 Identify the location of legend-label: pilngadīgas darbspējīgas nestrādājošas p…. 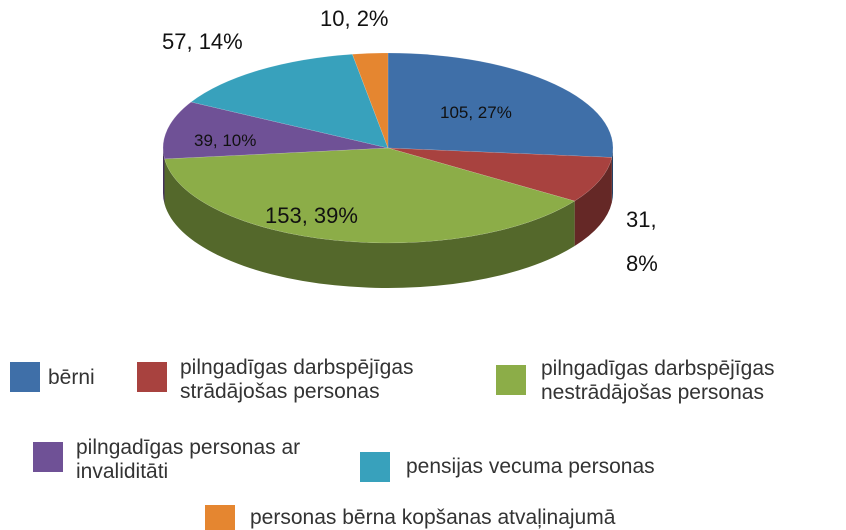
(658, 380).